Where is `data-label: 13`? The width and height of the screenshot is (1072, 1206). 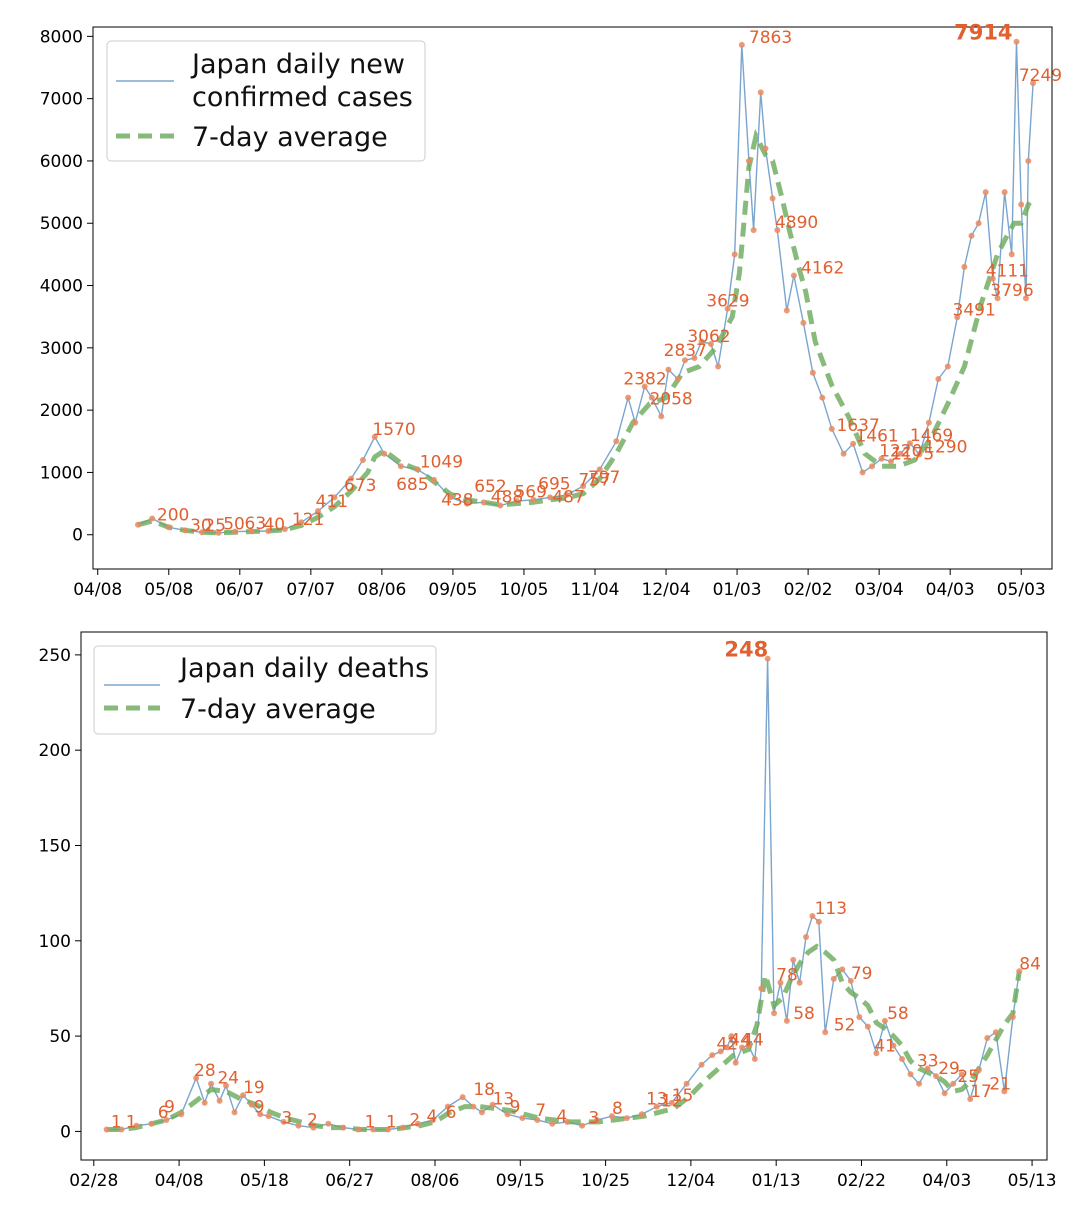
data-label: 13 is located at coordinates (504, 1100).